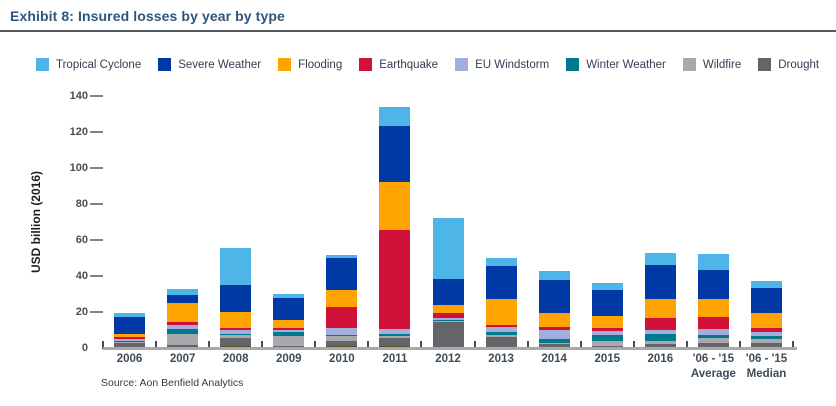 This screenshot has height=406, width=836. I want to click on bar-slot-2015, so click(607, 222).